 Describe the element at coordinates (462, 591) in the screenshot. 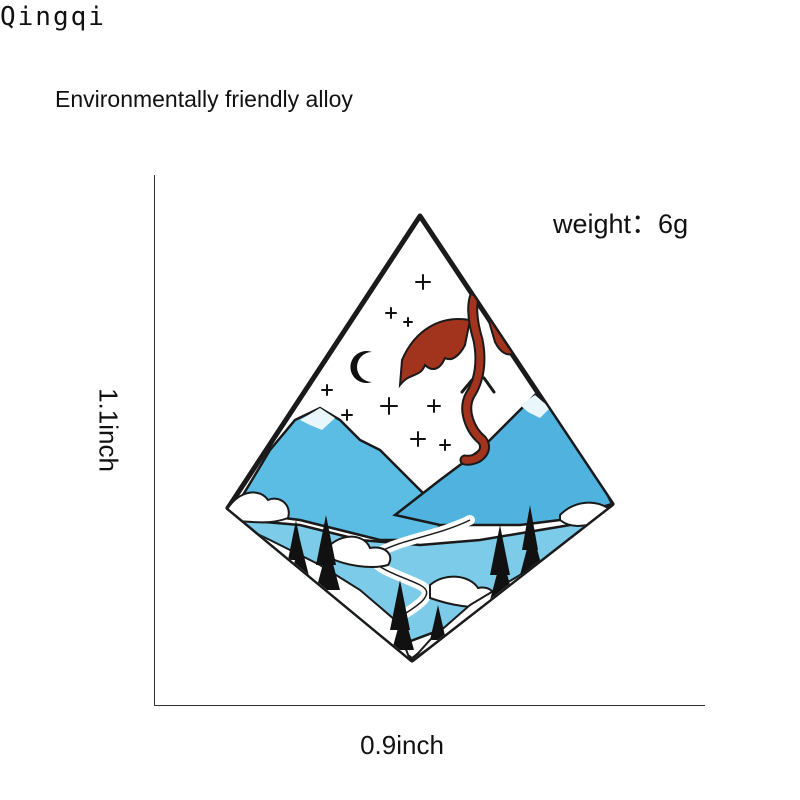

I see `mist-lower` at that location.